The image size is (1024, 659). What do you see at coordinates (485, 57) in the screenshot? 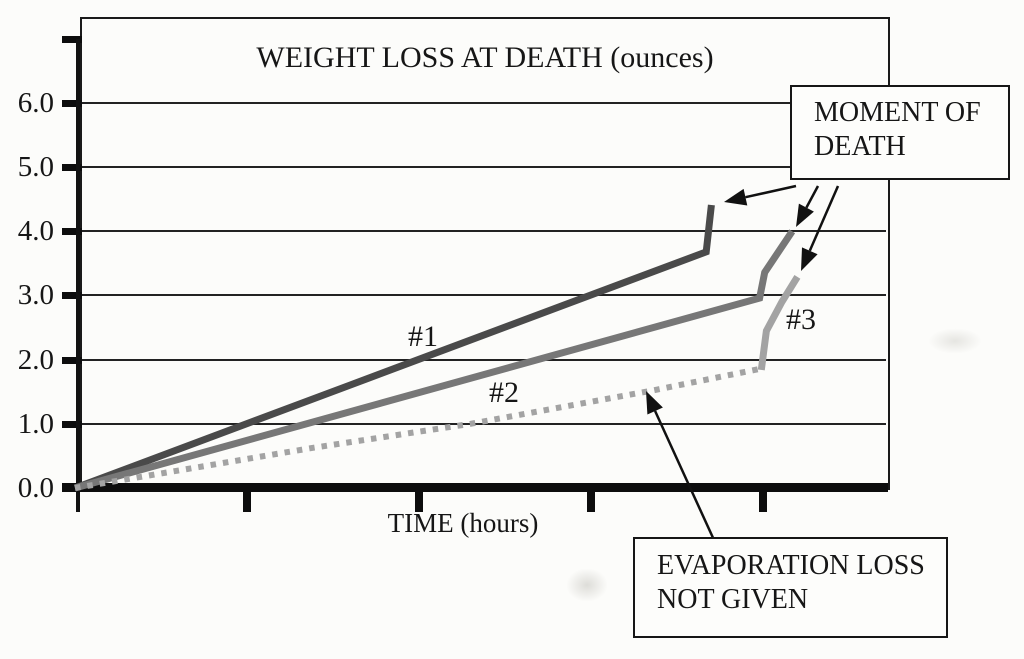
I see `chart-title: WEIGHT LOSS AT DEATH (ounces)` at bounding box center [485, 57].